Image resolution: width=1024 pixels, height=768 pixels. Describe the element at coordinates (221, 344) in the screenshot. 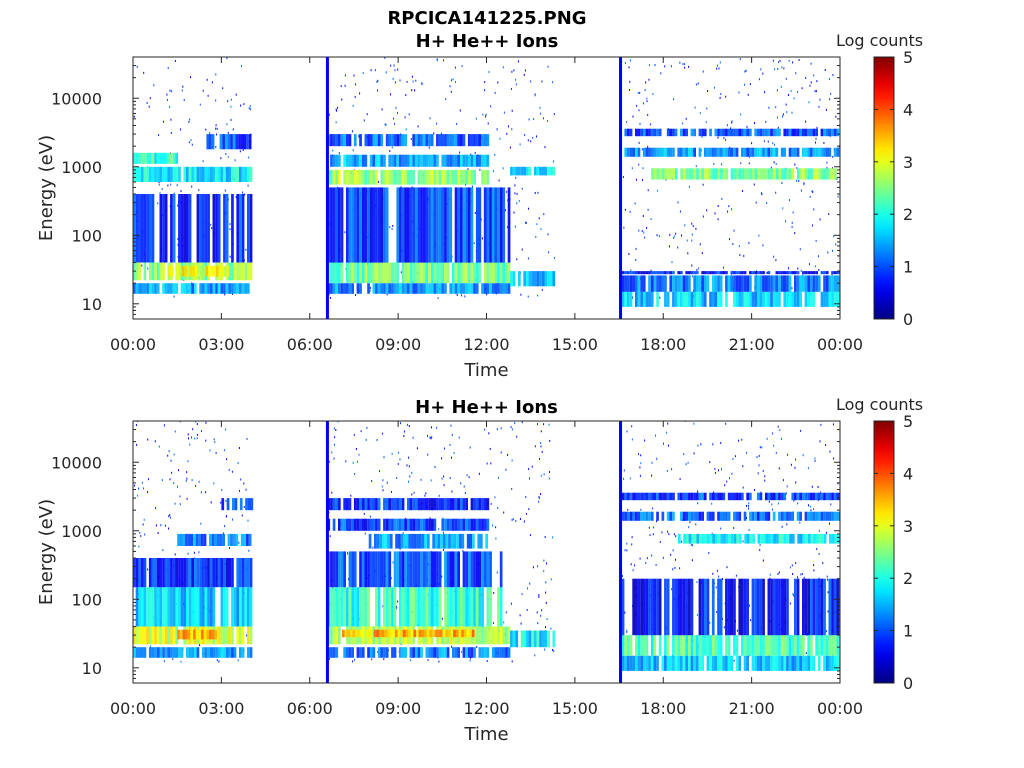

I see `x-tick-label: 03:00` at that location.